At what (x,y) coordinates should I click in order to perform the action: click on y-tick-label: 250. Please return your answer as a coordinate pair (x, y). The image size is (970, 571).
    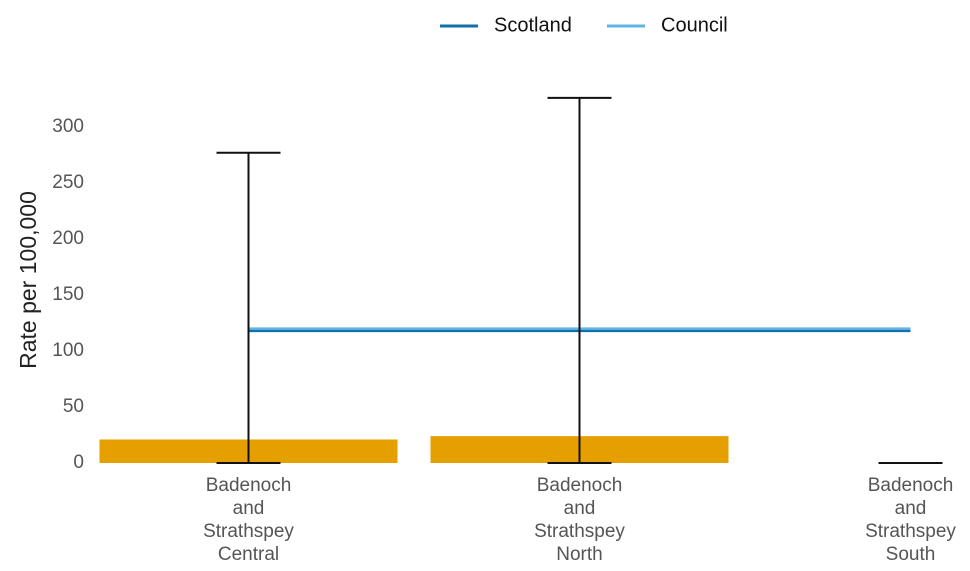
    Looking at the image, I should click on (68, 182).